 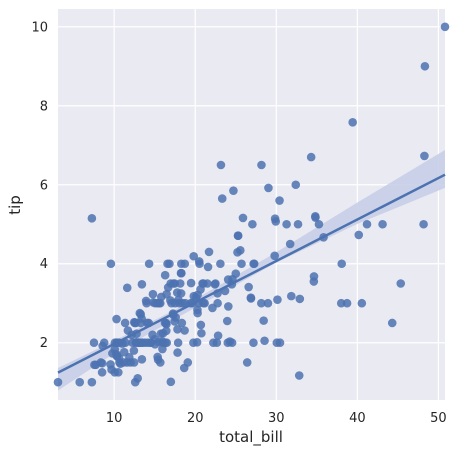 I want to click on x-tick-label: 20, so click(x=195, y=418).